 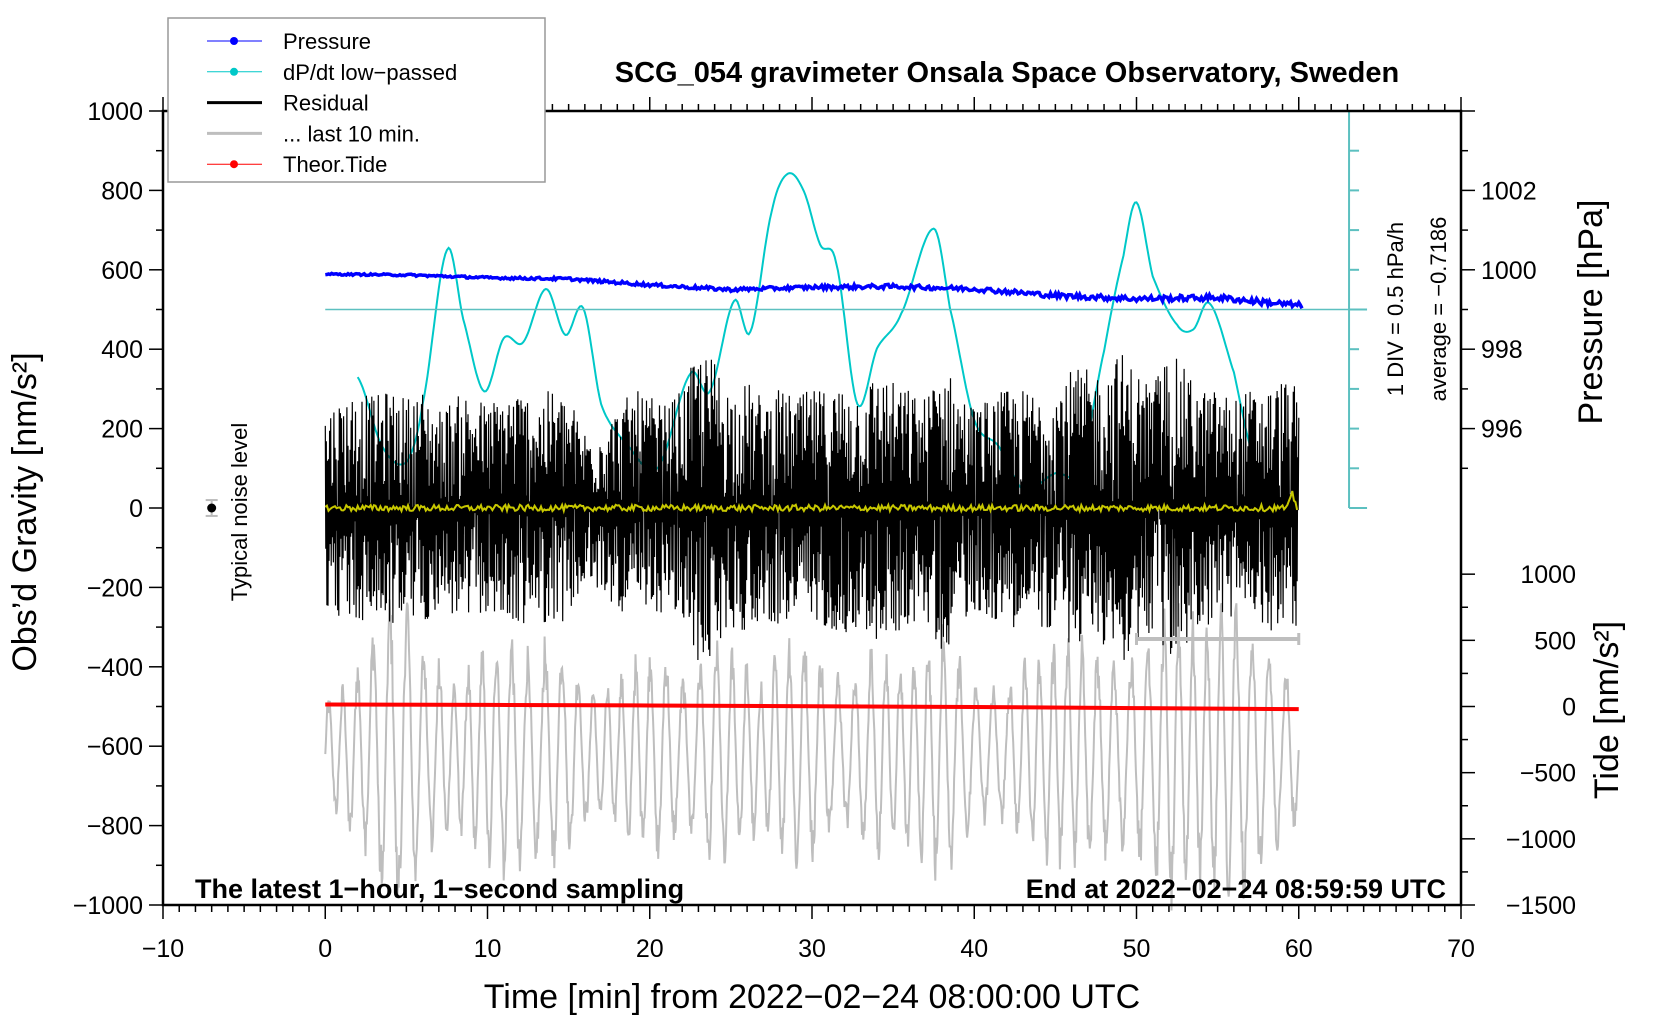 I want to click on y-tick-label: −800, so click(x=115, y=827).